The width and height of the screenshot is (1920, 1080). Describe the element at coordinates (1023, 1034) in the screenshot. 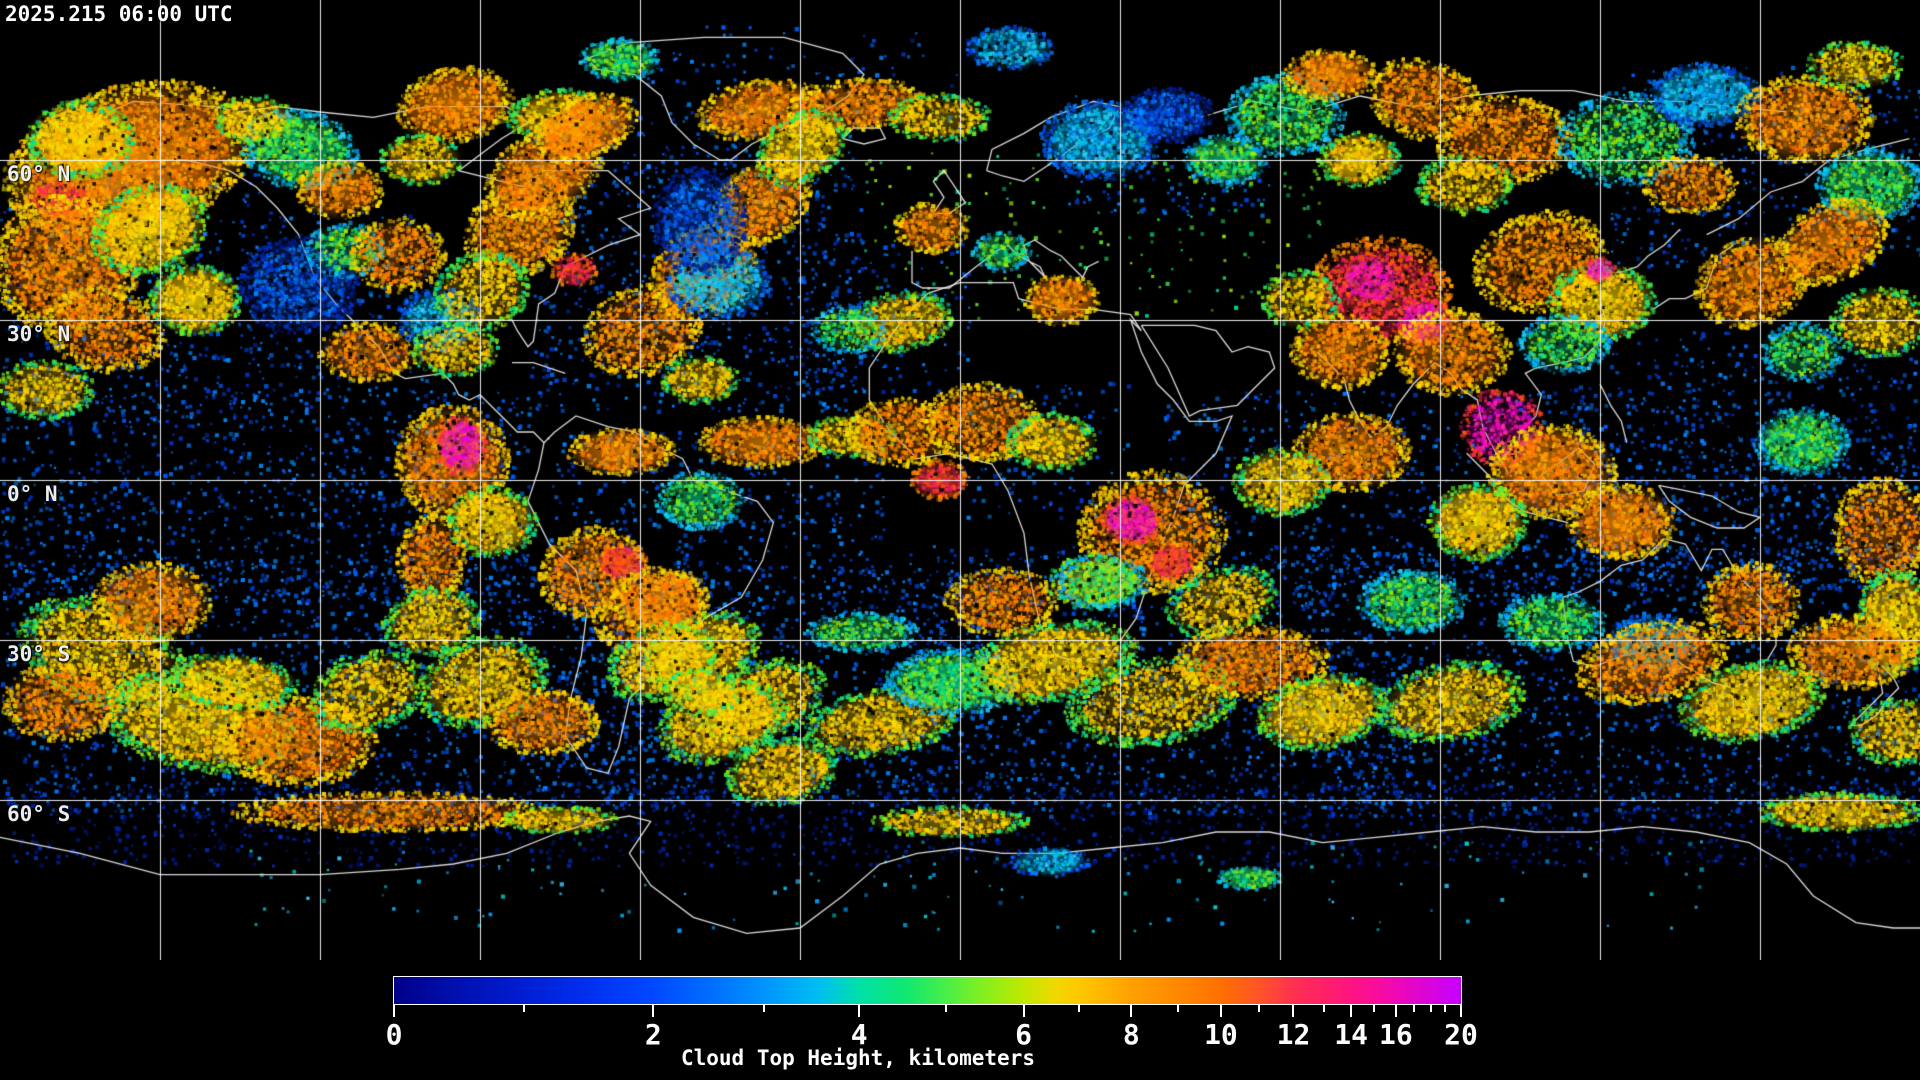

I see `colorbar-tick-label-6: 6` at that location.